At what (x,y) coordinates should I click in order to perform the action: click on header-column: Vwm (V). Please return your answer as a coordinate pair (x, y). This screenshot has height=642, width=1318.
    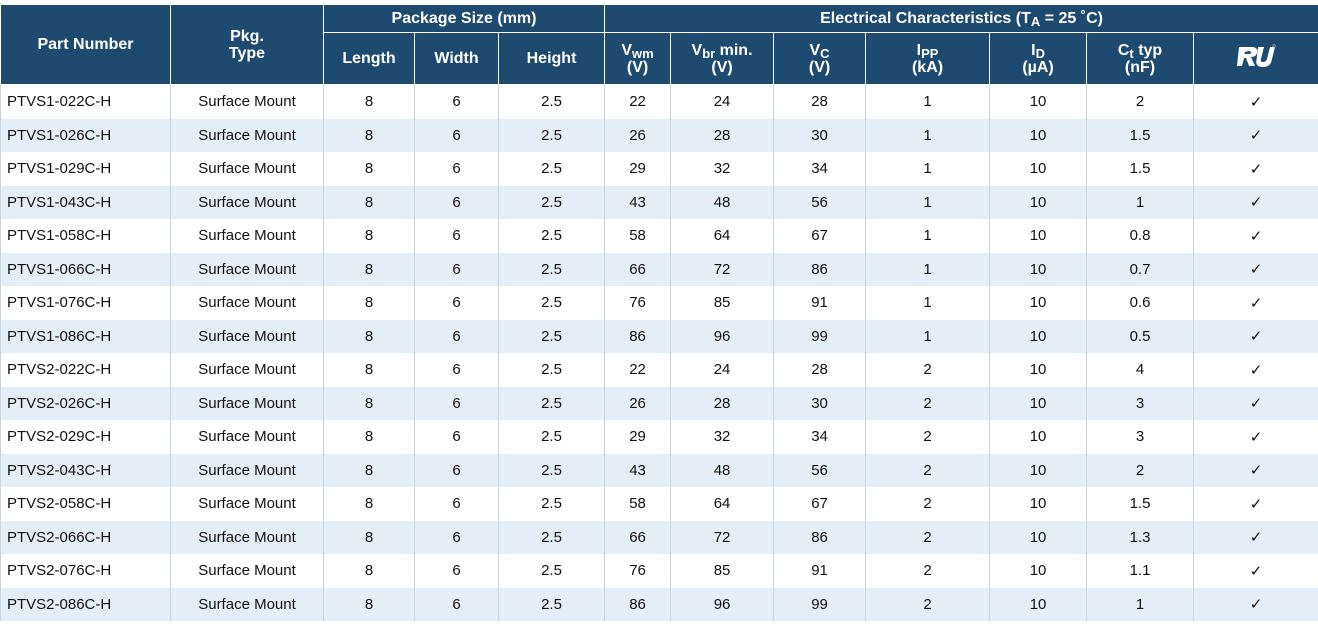
    Looking at the image, I should click on (638, 58).